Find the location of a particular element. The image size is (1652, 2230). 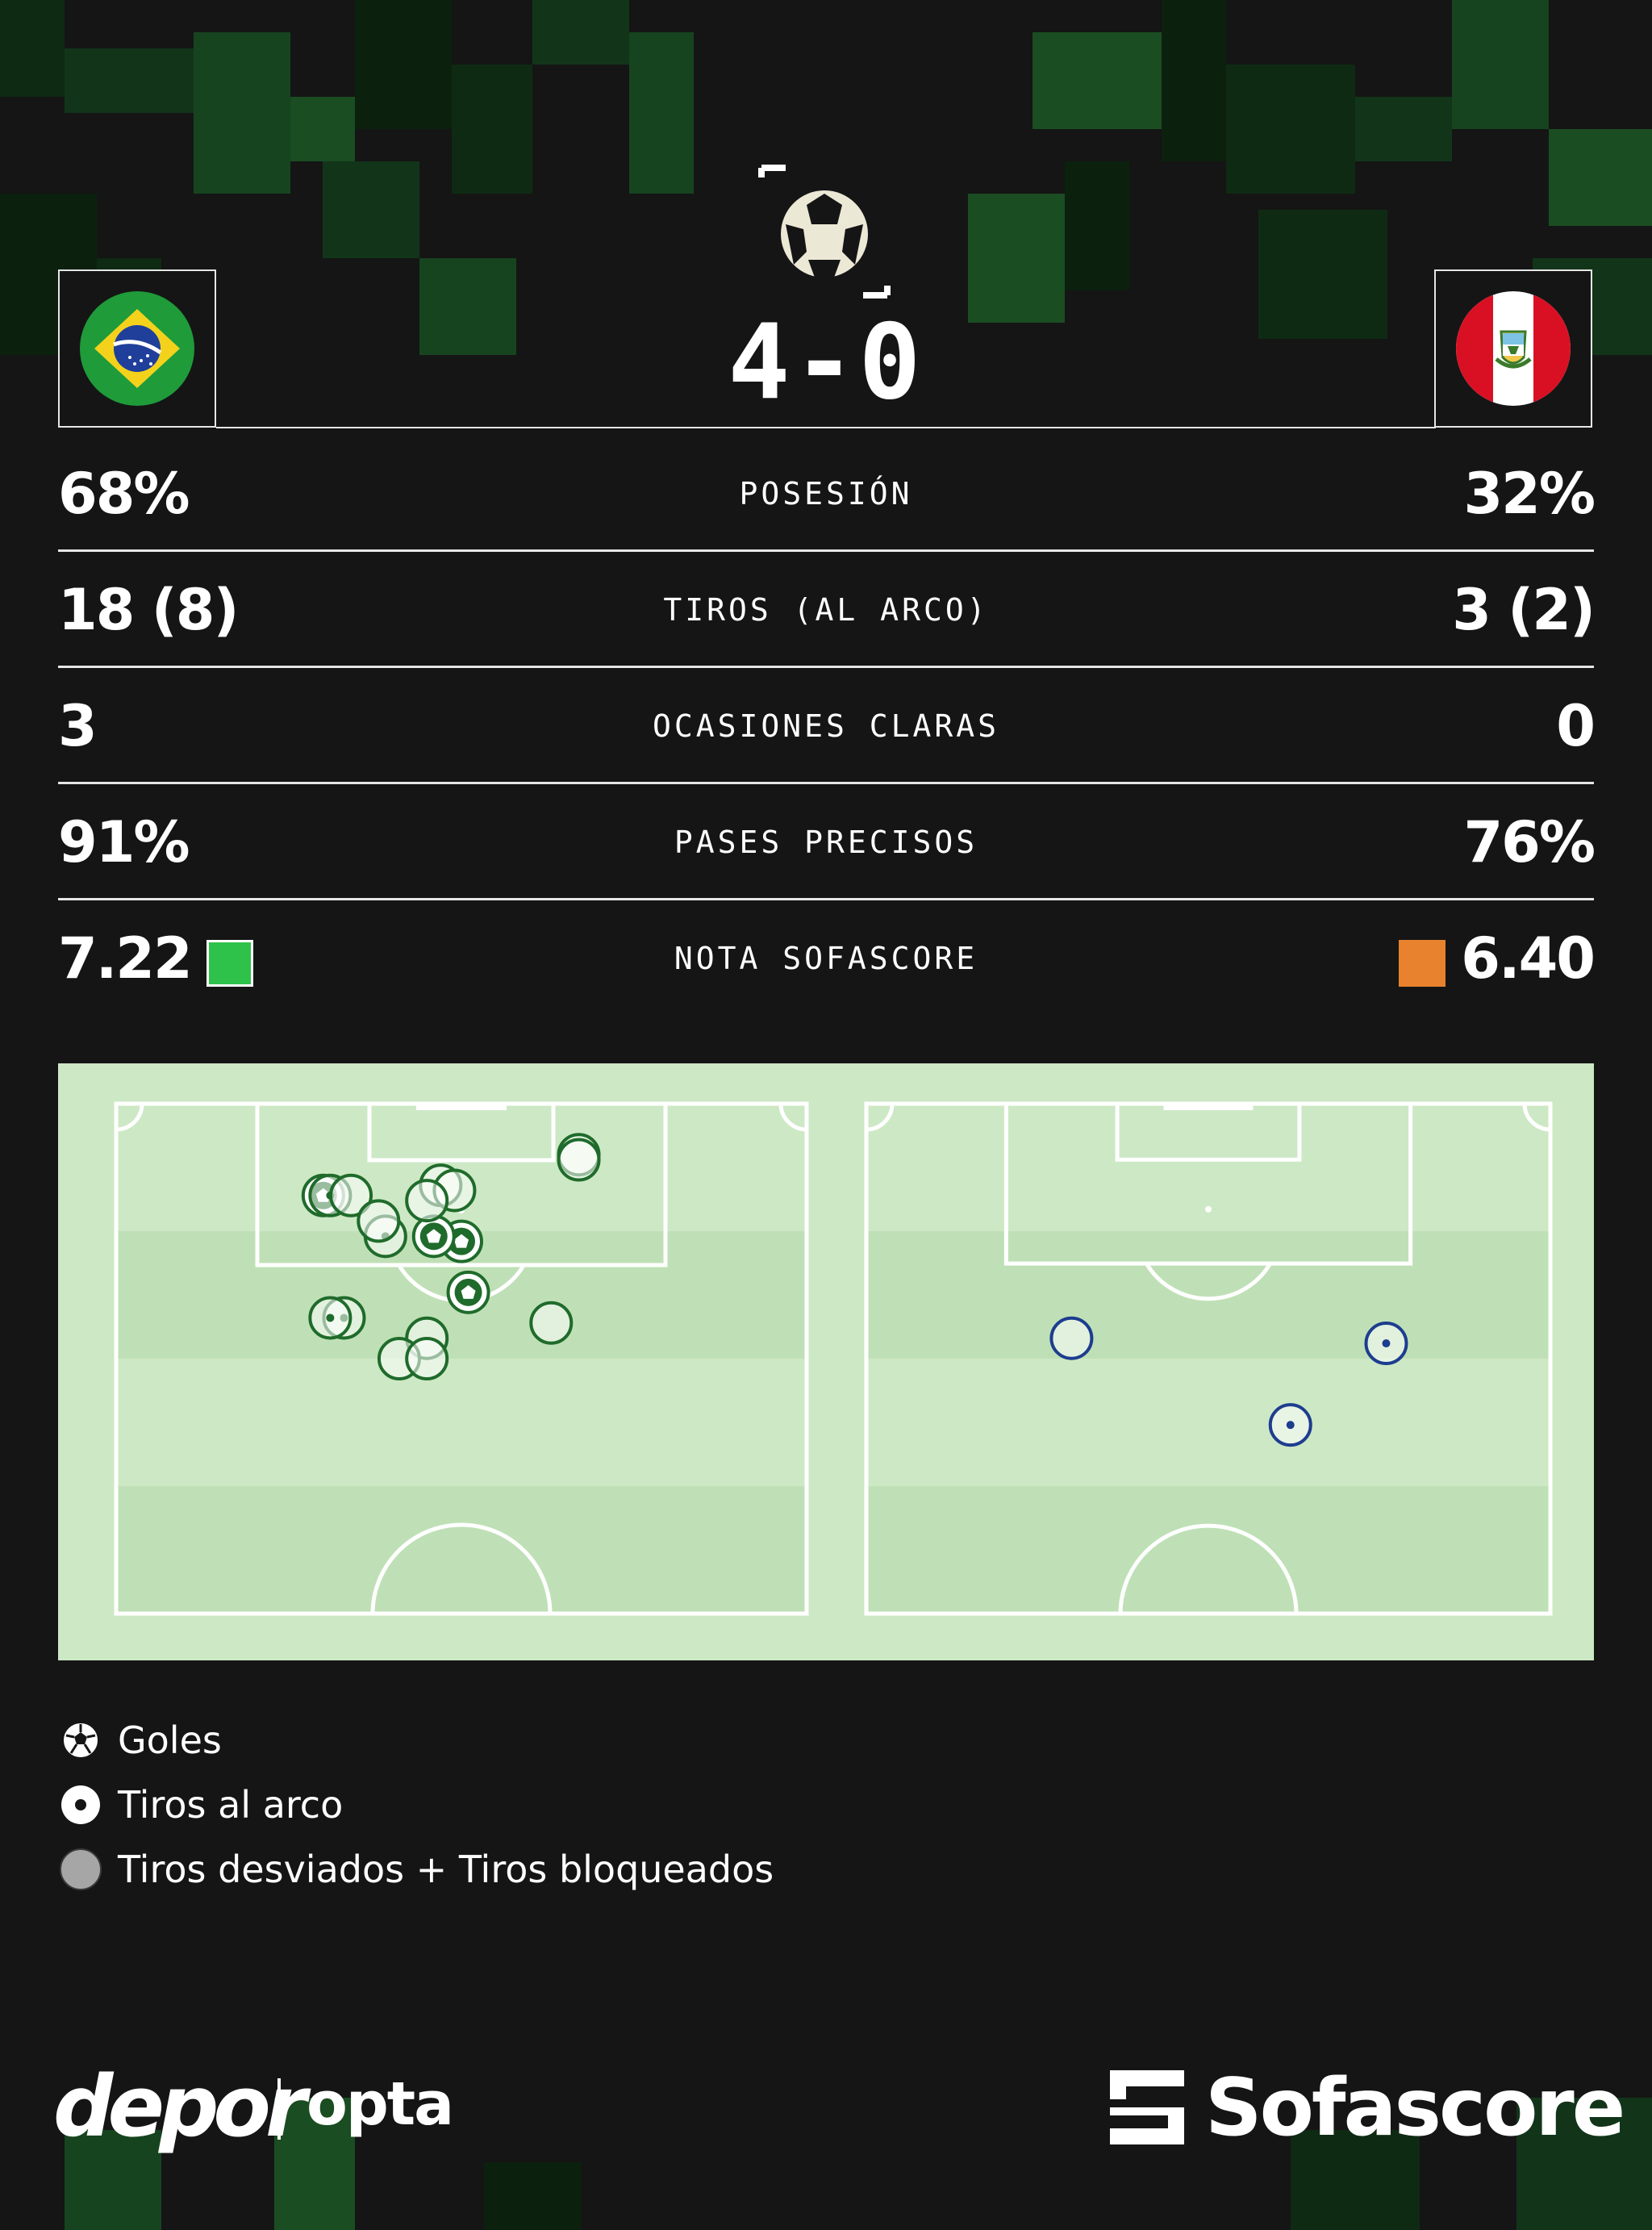

tournament-logo-icon is located at coordinates (824, 232).